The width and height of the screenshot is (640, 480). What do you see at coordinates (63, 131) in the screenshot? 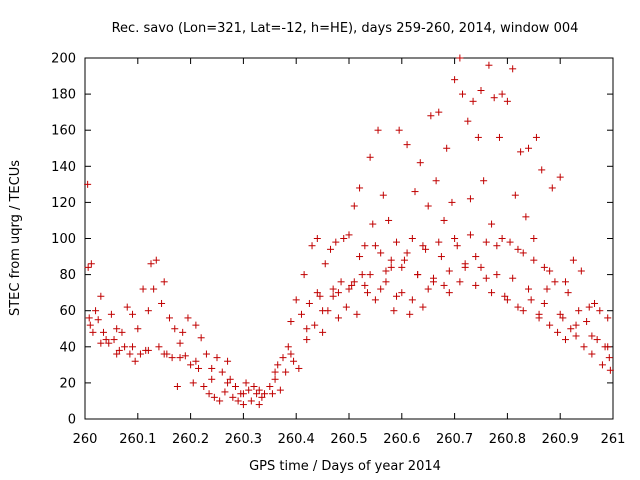
I see `y-tick-label: 160` at bounding box center [63, 131].